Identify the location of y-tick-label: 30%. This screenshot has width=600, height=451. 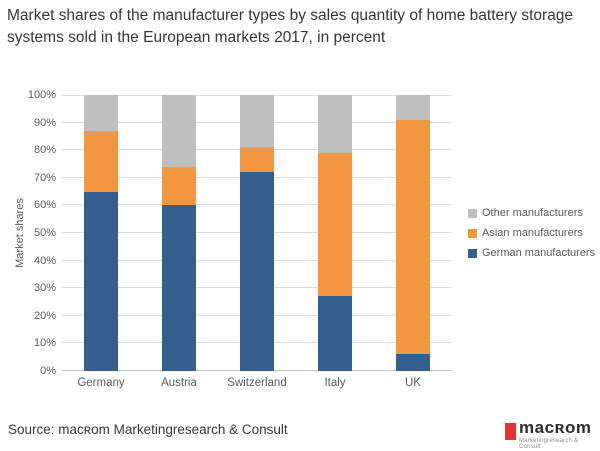
(44, 288).